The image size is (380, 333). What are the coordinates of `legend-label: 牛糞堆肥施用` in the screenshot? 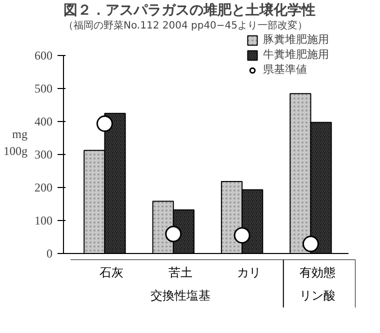 It's located at (296, 54).